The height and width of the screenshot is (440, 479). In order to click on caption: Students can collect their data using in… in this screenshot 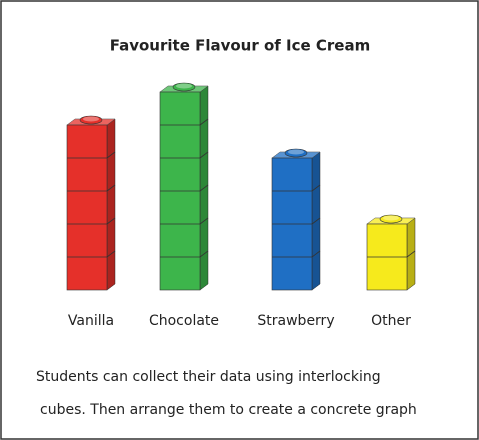, I will do `click(208, 377)`.